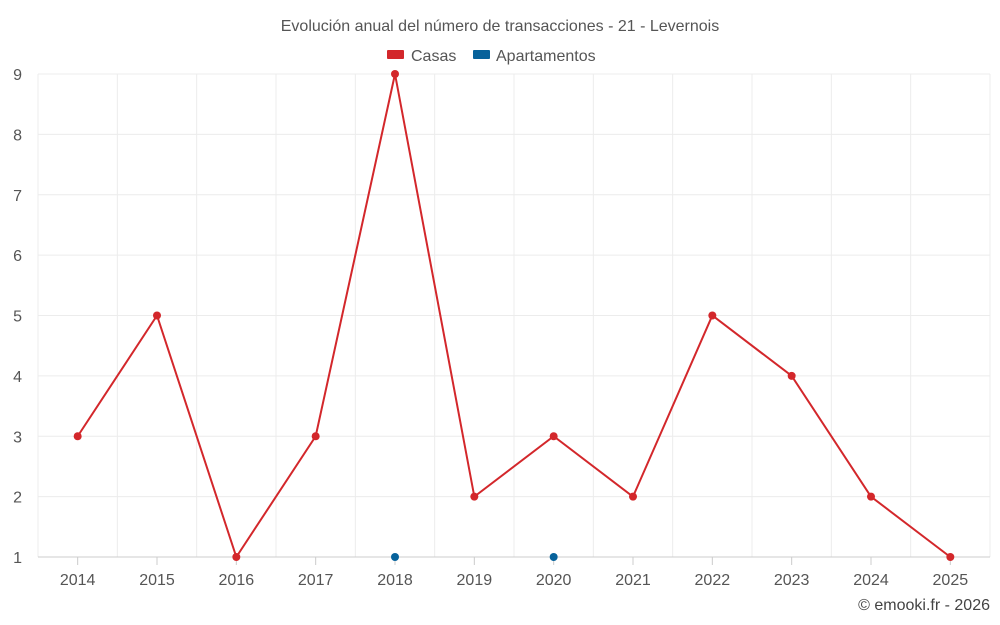  I want to click on x-tick-label: 2023, so click(792, 580).